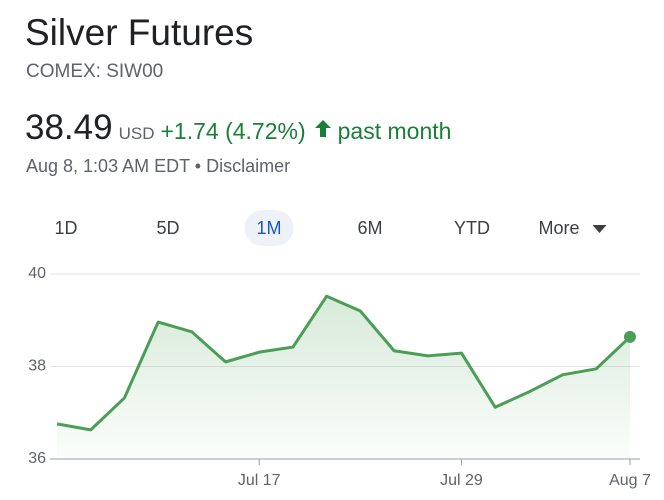 The image size is (664, 500). I want to click on change: +1.74 (4.72%), so click(233, 131).